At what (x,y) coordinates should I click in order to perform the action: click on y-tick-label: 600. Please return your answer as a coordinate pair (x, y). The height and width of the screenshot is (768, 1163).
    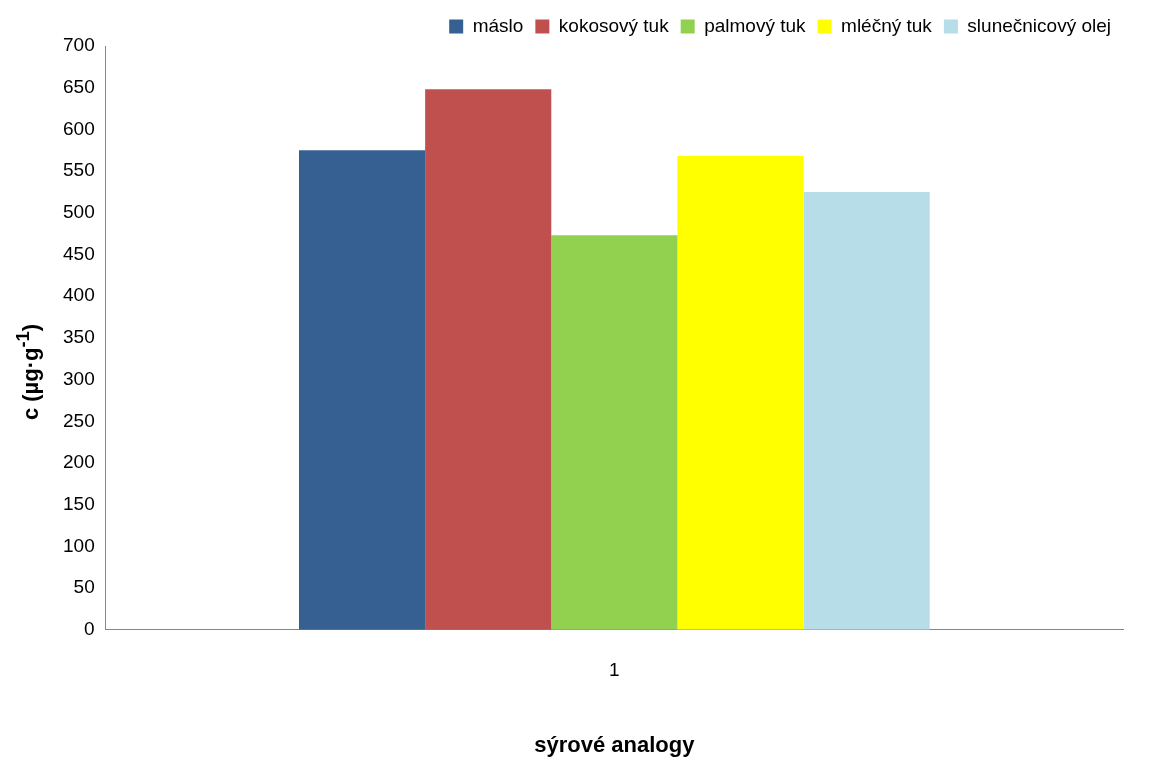
    Looking at the image, I should click on (79, 128).